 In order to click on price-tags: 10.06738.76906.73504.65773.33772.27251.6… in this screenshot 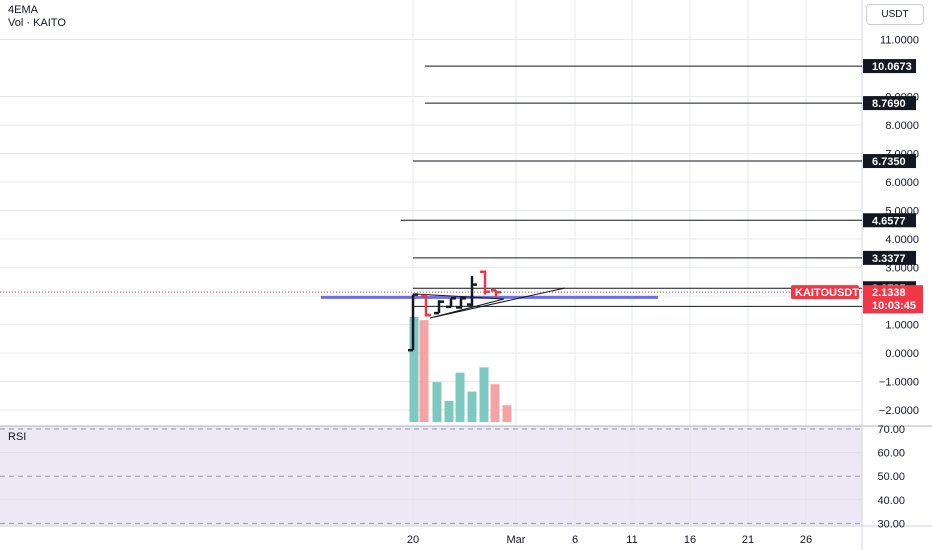, I will do `click(857, 186)`.